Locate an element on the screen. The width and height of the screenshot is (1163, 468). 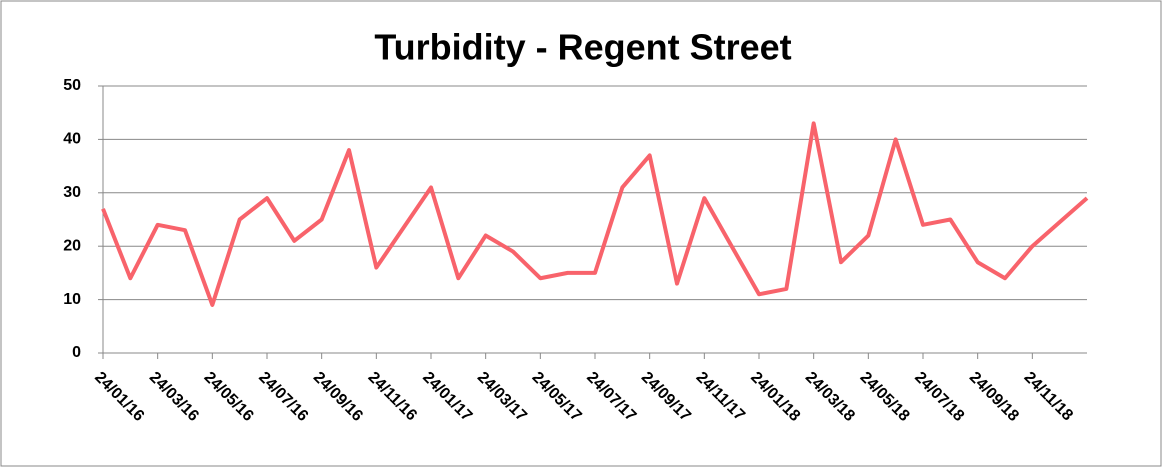
chart-title: Turbidity - Regent Street is located at coordinates (582, 47).